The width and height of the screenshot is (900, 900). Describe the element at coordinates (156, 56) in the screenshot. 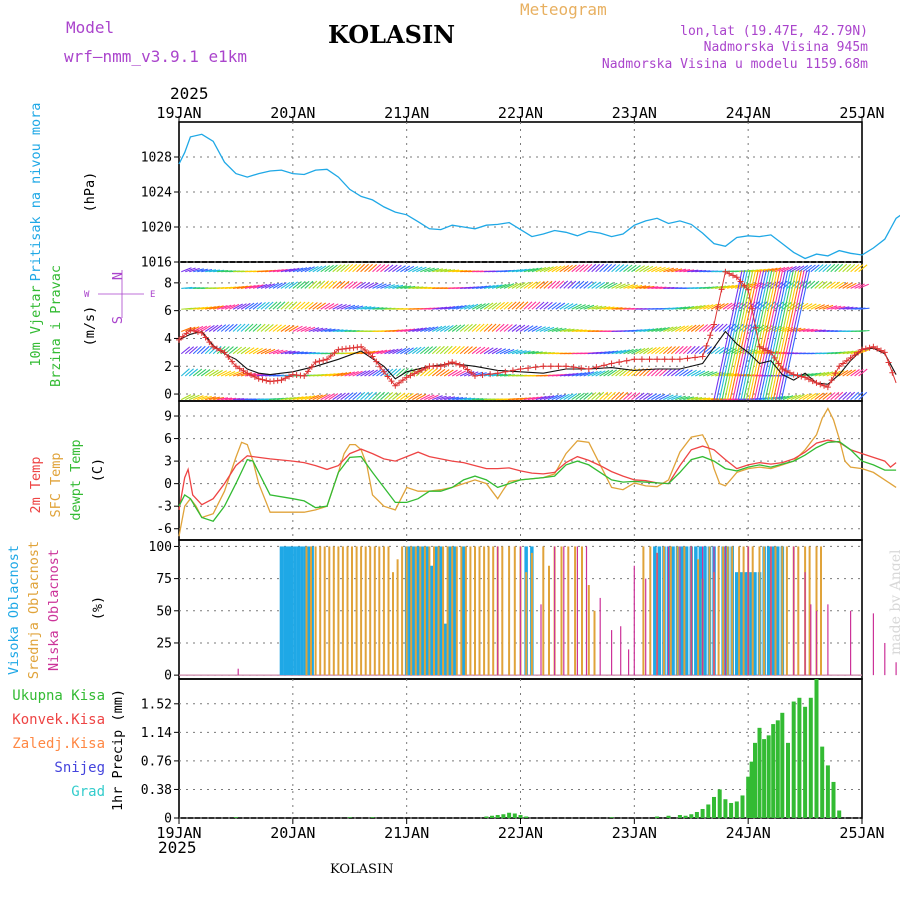

I see `model-name: wrf–nmm_v3.9.1 e1km` at that location.